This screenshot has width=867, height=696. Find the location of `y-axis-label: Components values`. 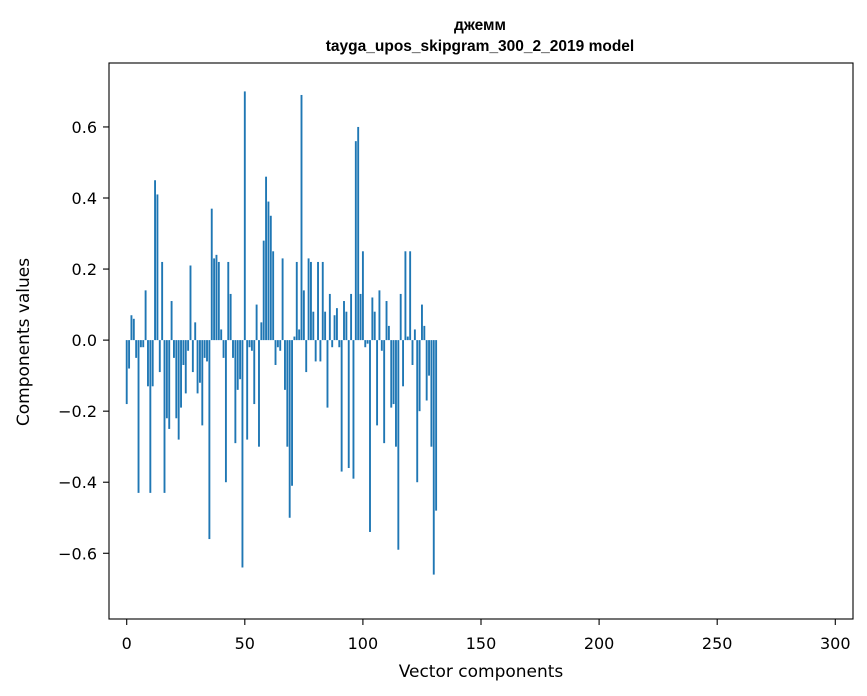

y-axis-label: Components values is located at coordinates (24, 342).